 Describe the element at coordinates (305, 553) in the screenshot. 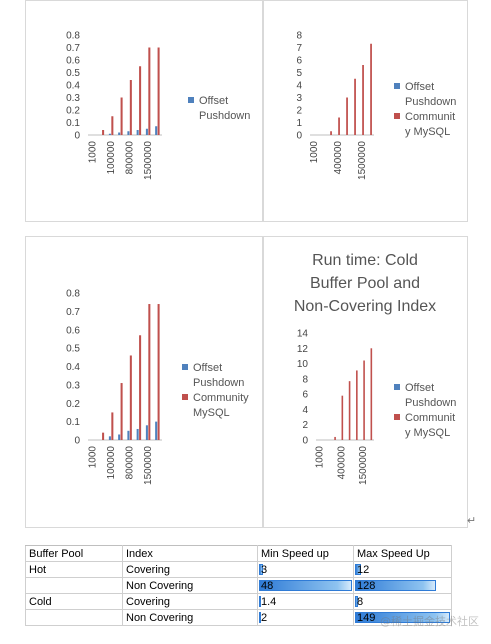

I see `header-min-speed-up: Min Speed up` at that location.